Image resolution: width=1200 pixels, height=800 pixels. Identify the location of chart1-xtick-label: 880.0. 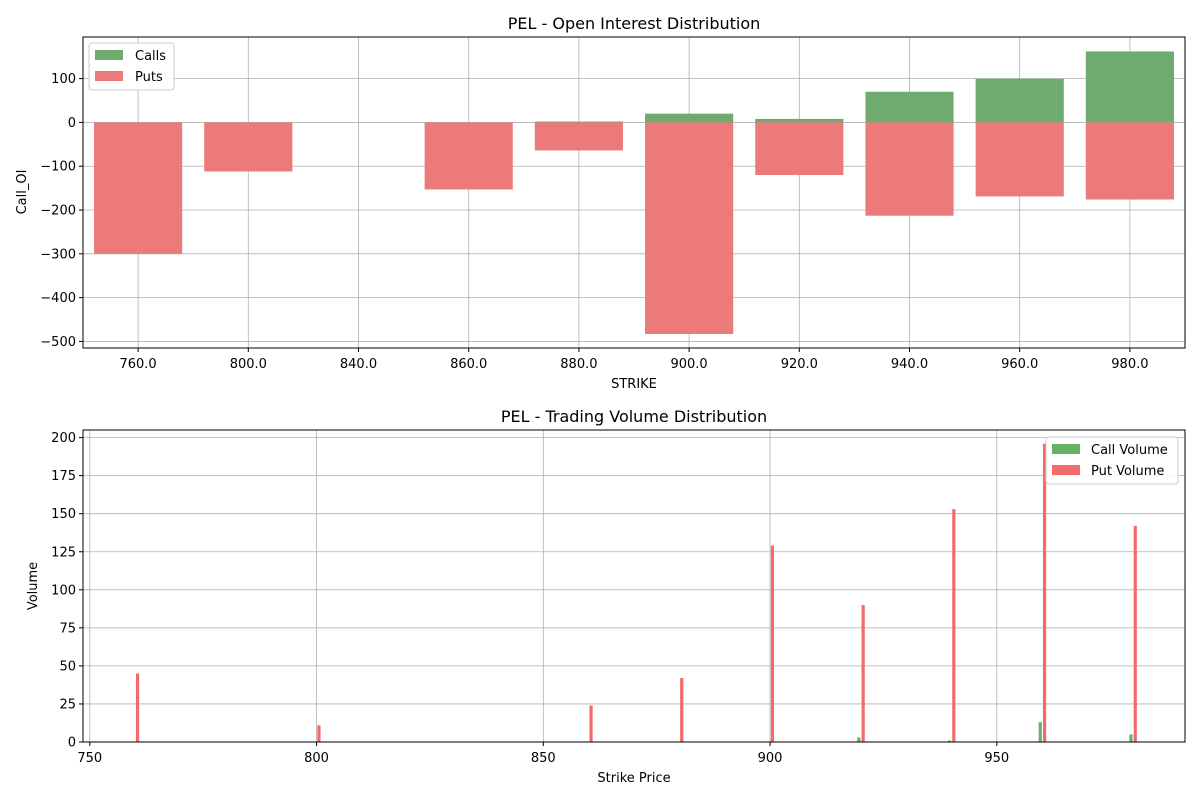
(578, 364).